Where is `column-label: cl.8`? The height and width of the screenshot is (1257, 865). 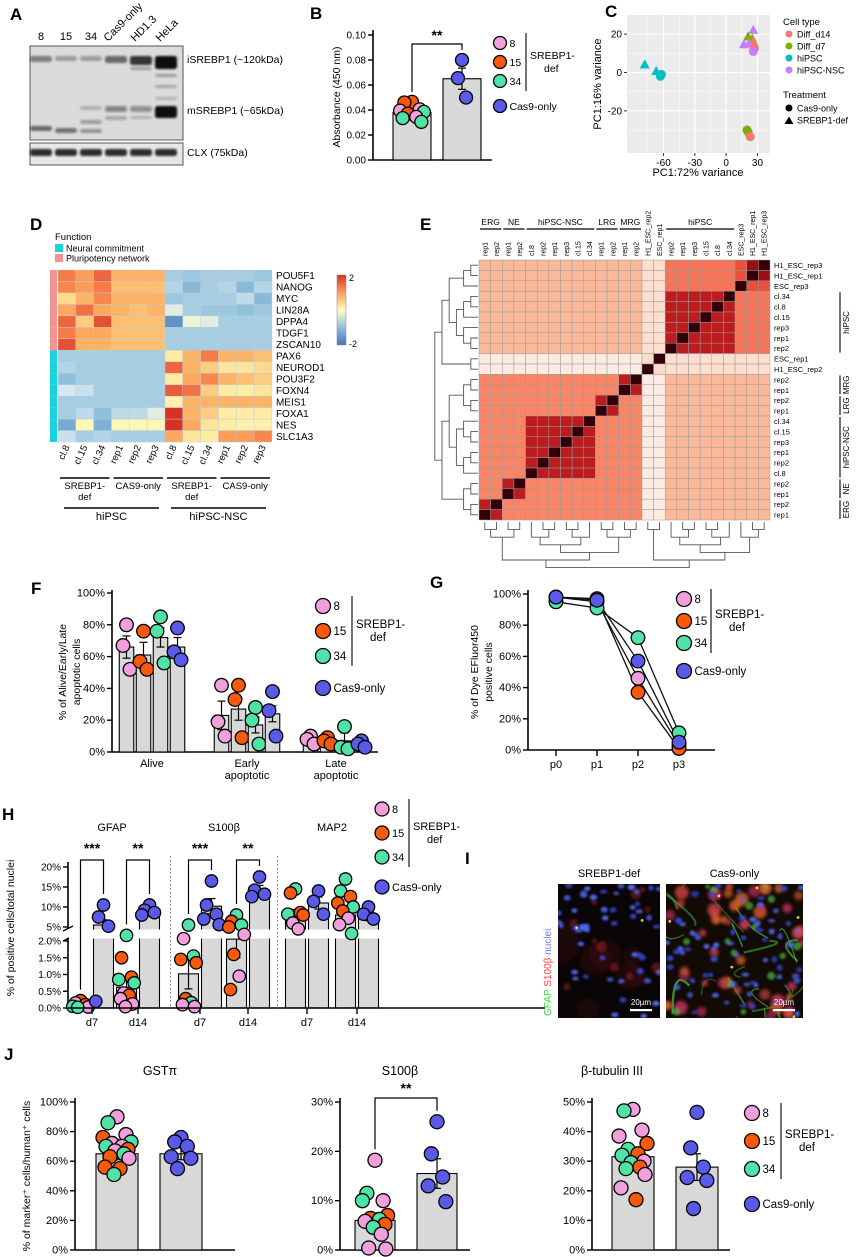
column-label: cl.8 is located at coordinates (532, 250).